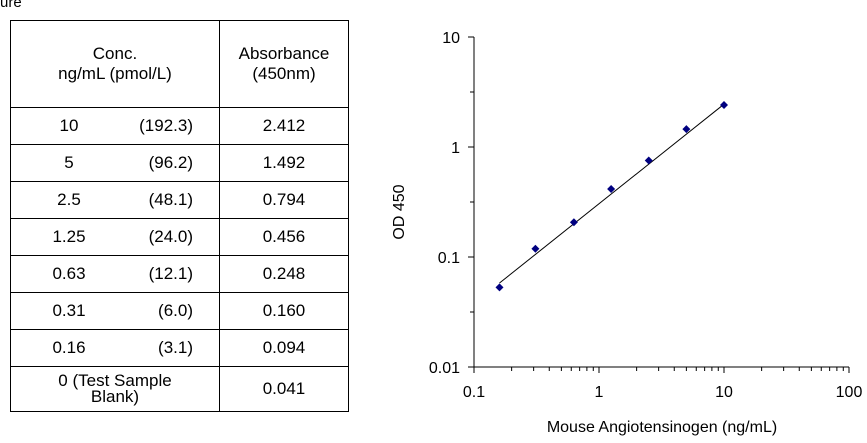 Image resolution: width=867 pixels, height=443 pixels. I want to click on fit-line, so click(612, 193).